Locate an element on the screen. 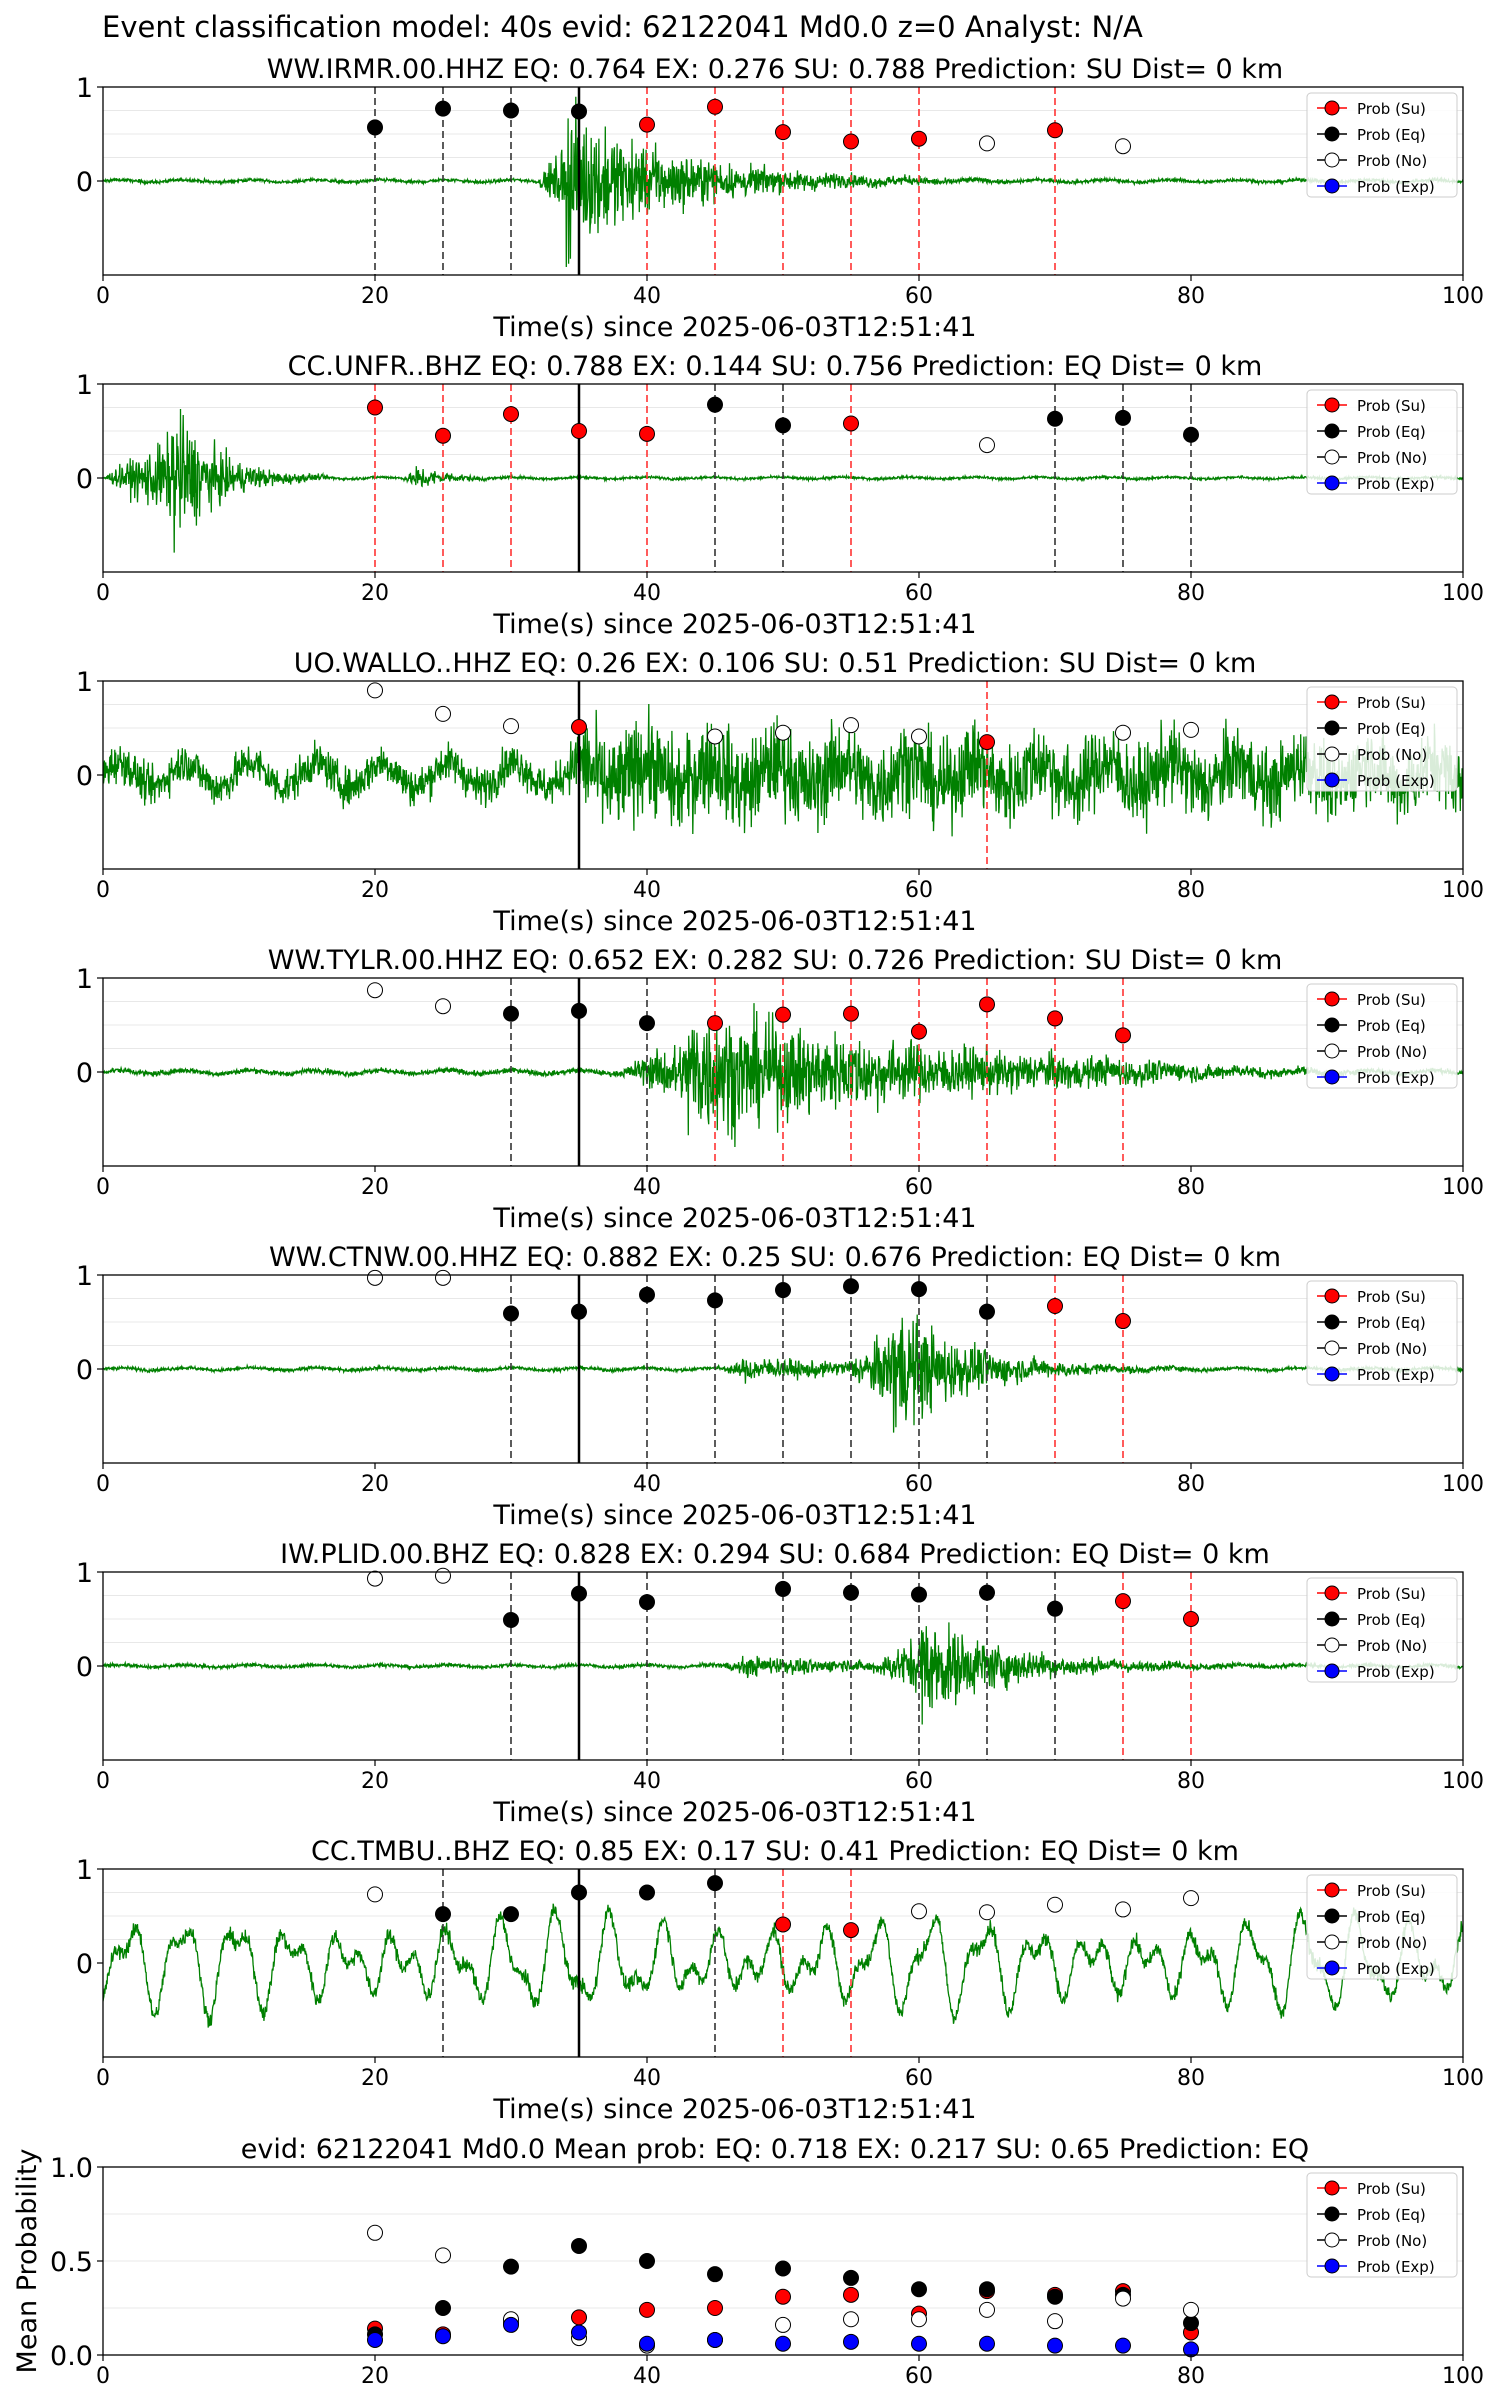 This screenshot has width=1500, height=2400. y-tick-label: 1.0 is located at coordinates (71, 2168).